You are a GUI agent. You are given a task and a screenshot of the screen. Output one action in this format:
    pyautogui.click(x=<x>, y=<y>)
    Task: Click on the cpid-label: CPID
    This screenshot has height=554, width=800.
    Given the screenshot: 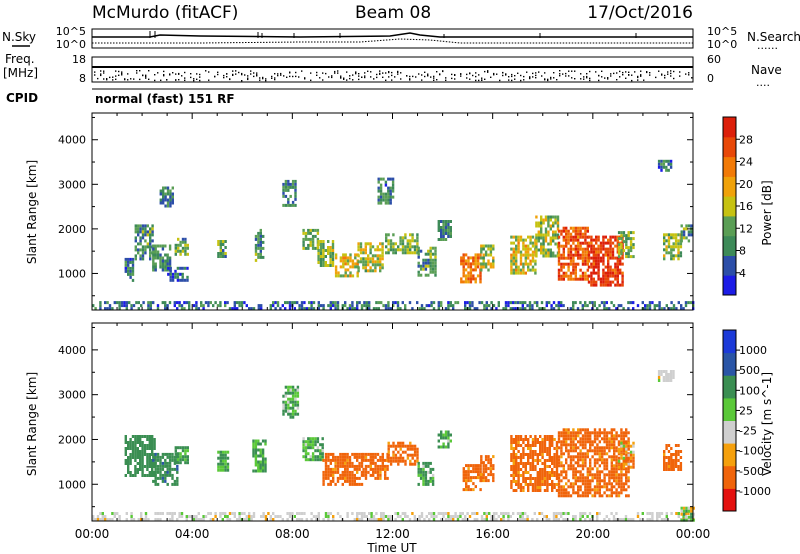 What is the action you would take?
    pyautogui.click(x=22, y=98)
    